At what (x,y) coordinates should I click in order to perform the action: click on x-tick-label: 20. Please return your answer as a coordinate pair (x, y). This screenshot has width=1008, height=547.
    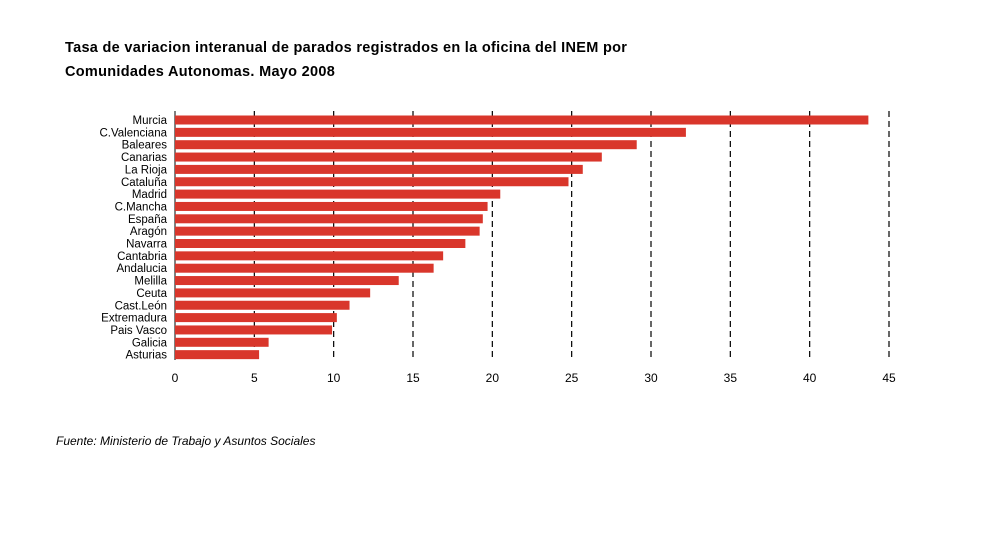
    Looking at the image, I should click on (493, 378).